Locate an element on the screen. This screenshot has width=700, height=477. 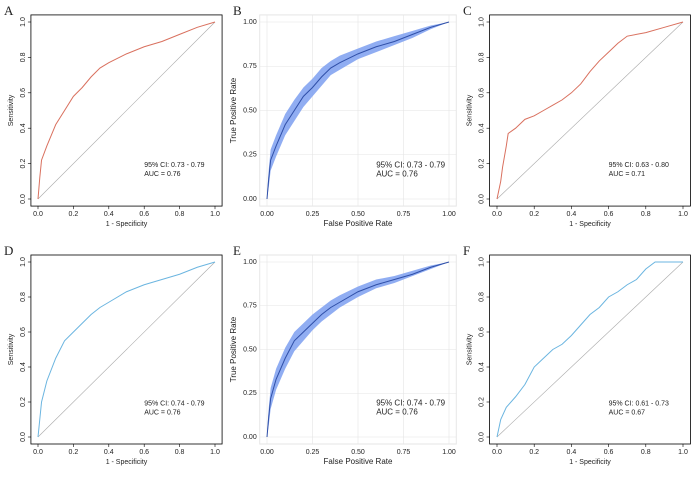
y-tick-label: 0.50 is located at coordinates (250, 349).